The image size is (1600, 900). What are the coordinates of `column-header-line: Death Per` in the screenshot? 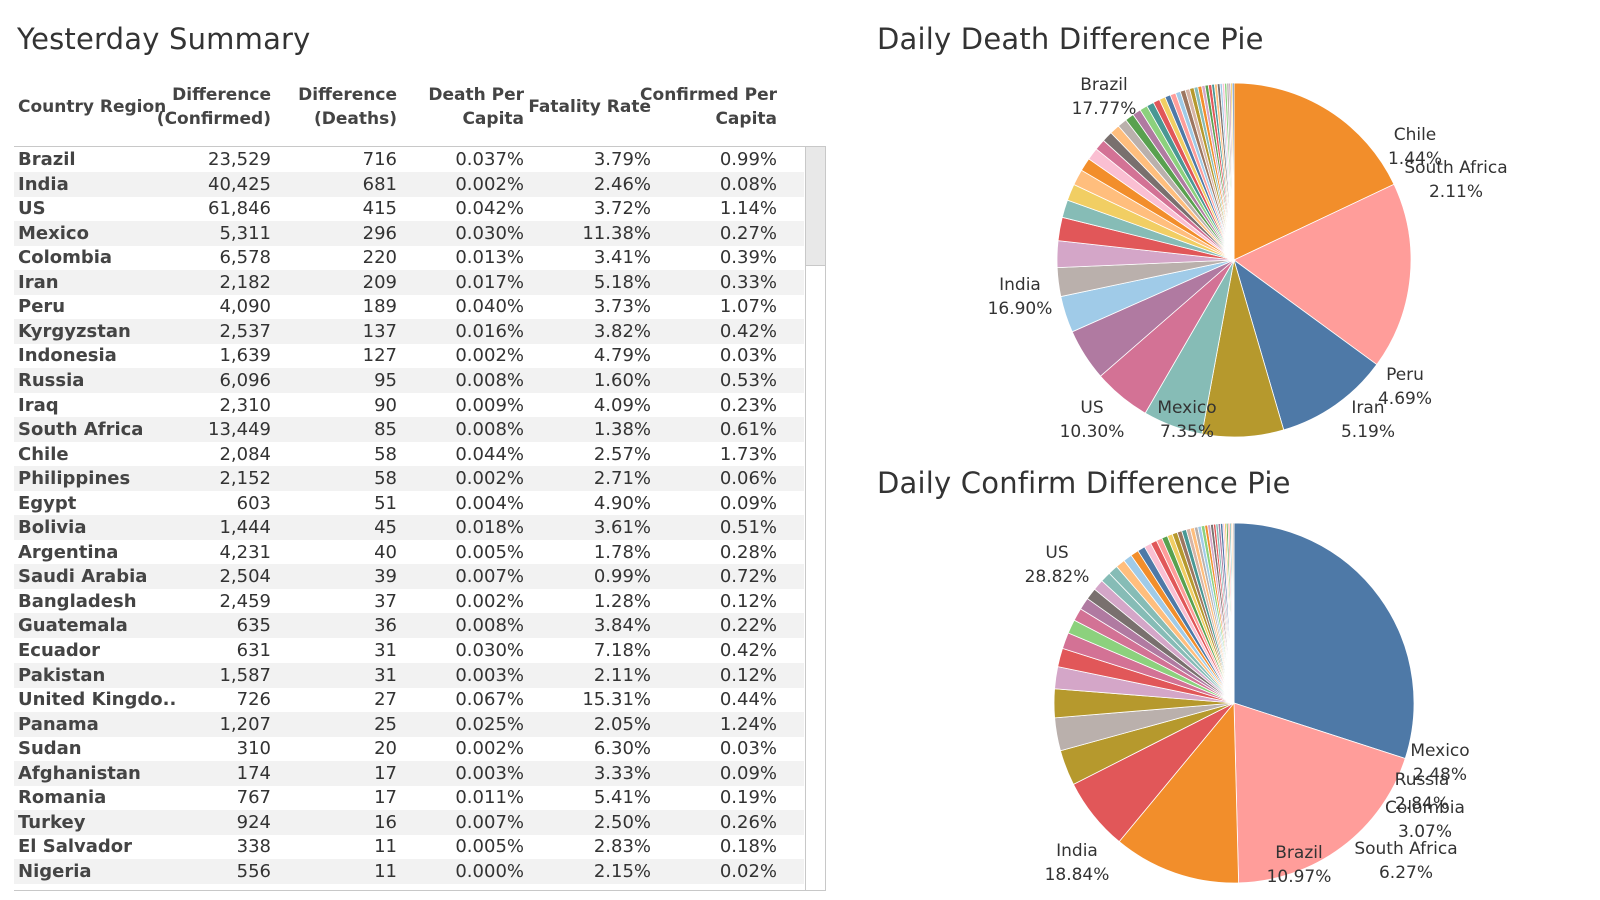 It's located at (476, 95).